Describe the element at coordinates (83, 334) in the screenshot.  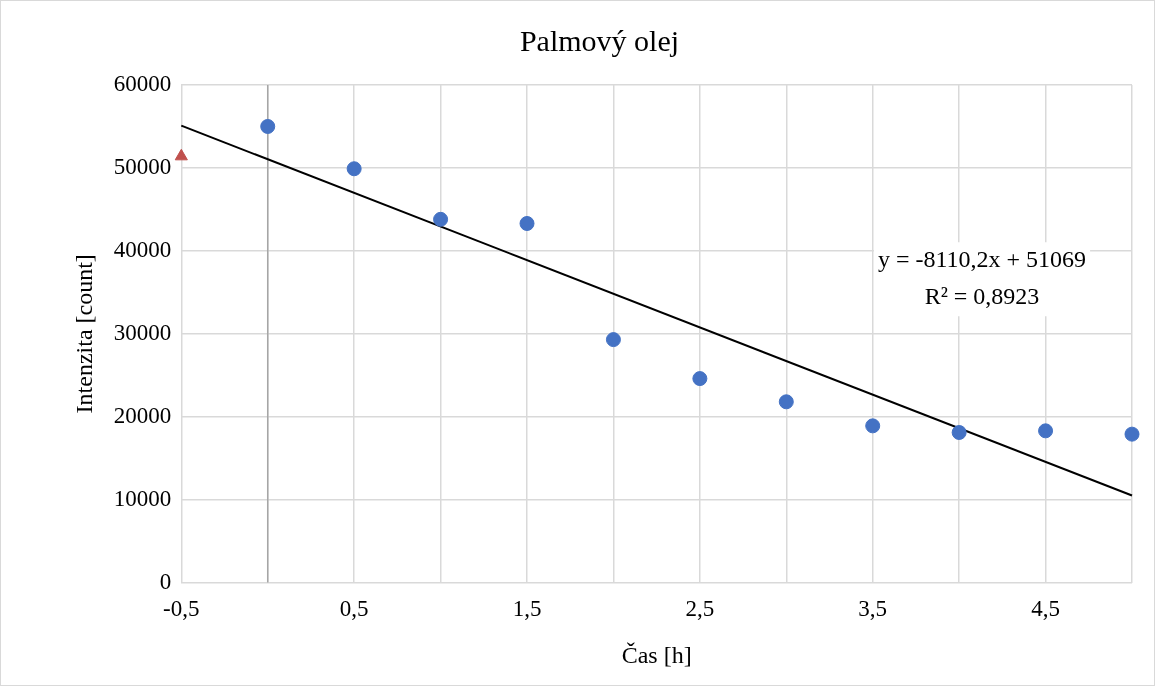
I see `y-axis-title: Intenzita [count]` at that location.